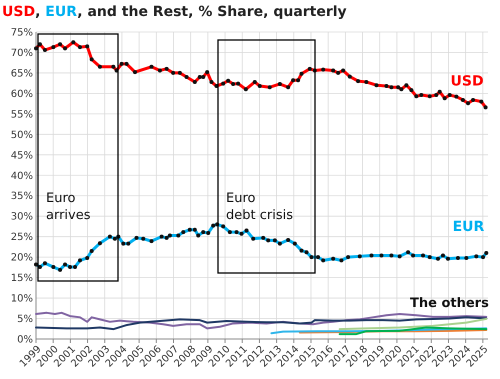 This screenshot has height=379, width=500. I want to click on annotation: Euro arrives, so click(68, 207).